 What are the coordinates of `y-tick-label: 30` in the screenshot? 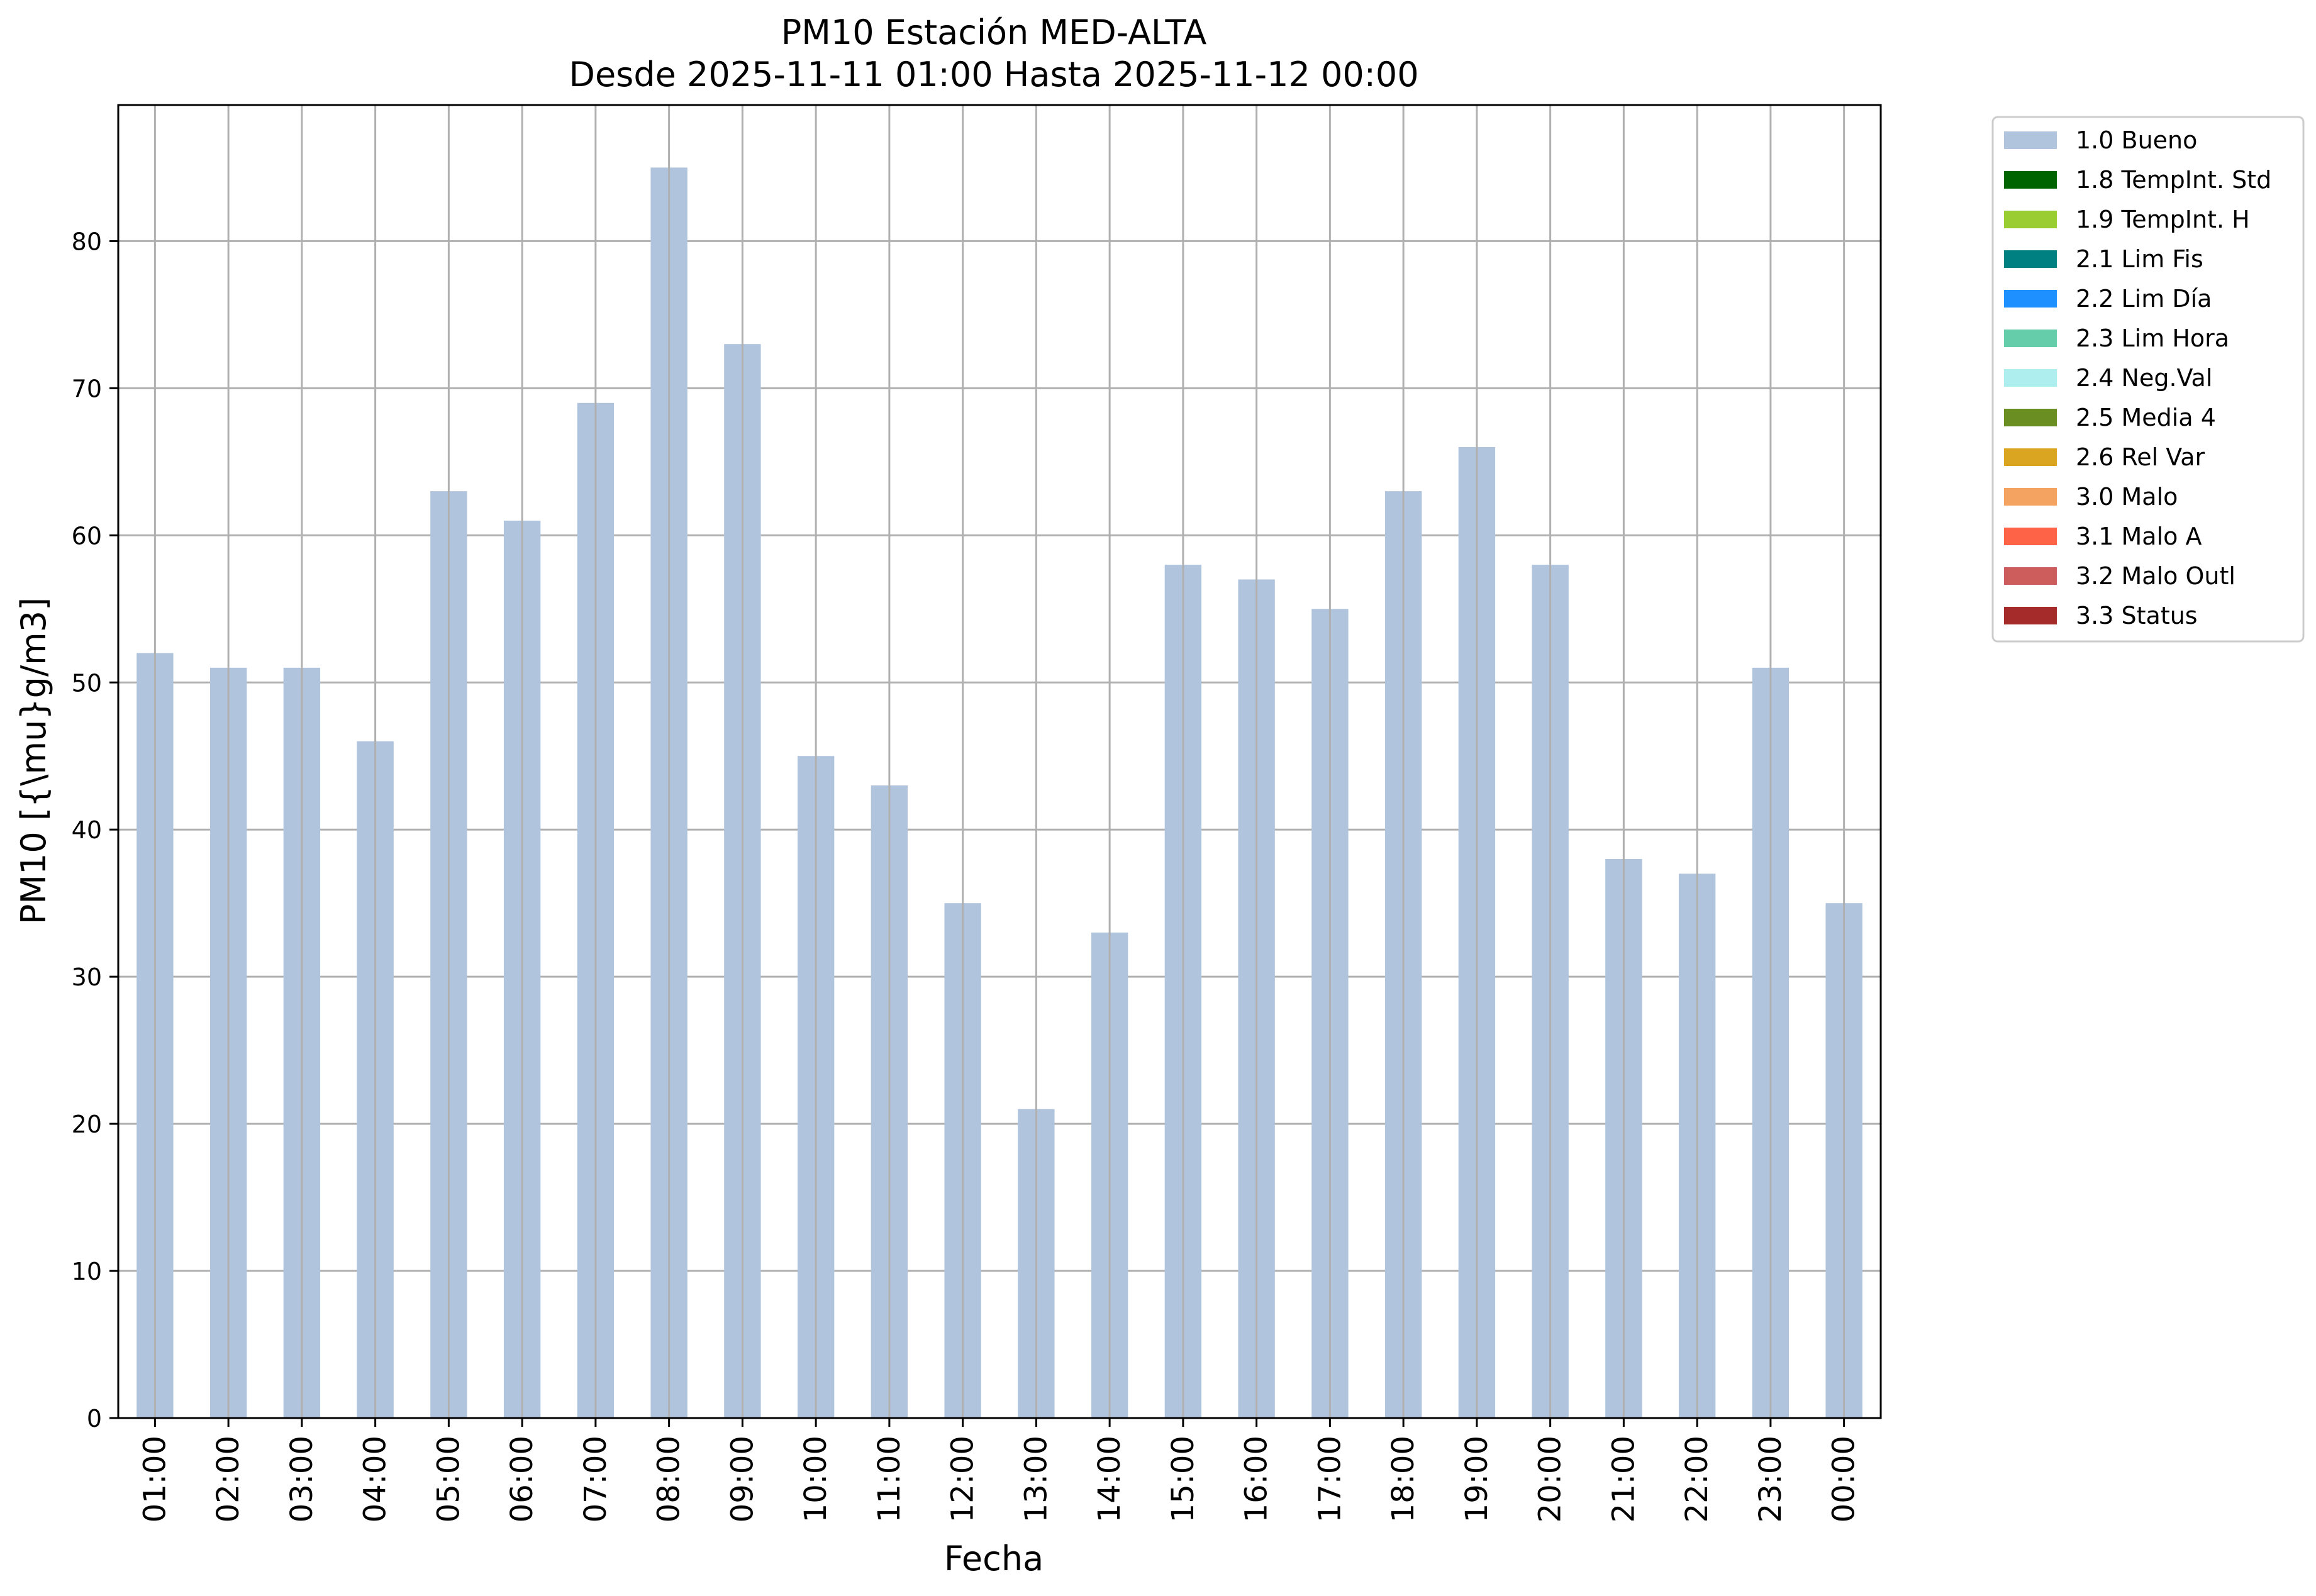 It's located at (87, 977).